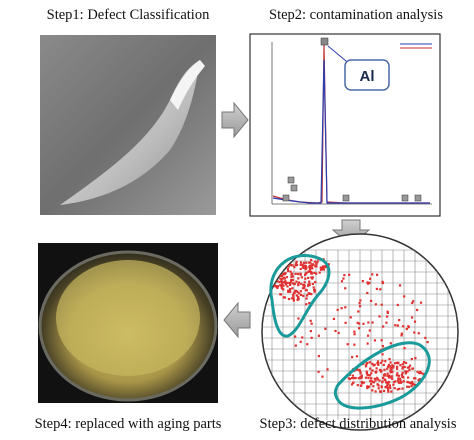 The image size is (474, 440). What do you see at coordinates (128, 15) in the screenshot?
I see `step-label: Step1: Defect Classification` at bounding box center [128, 15].